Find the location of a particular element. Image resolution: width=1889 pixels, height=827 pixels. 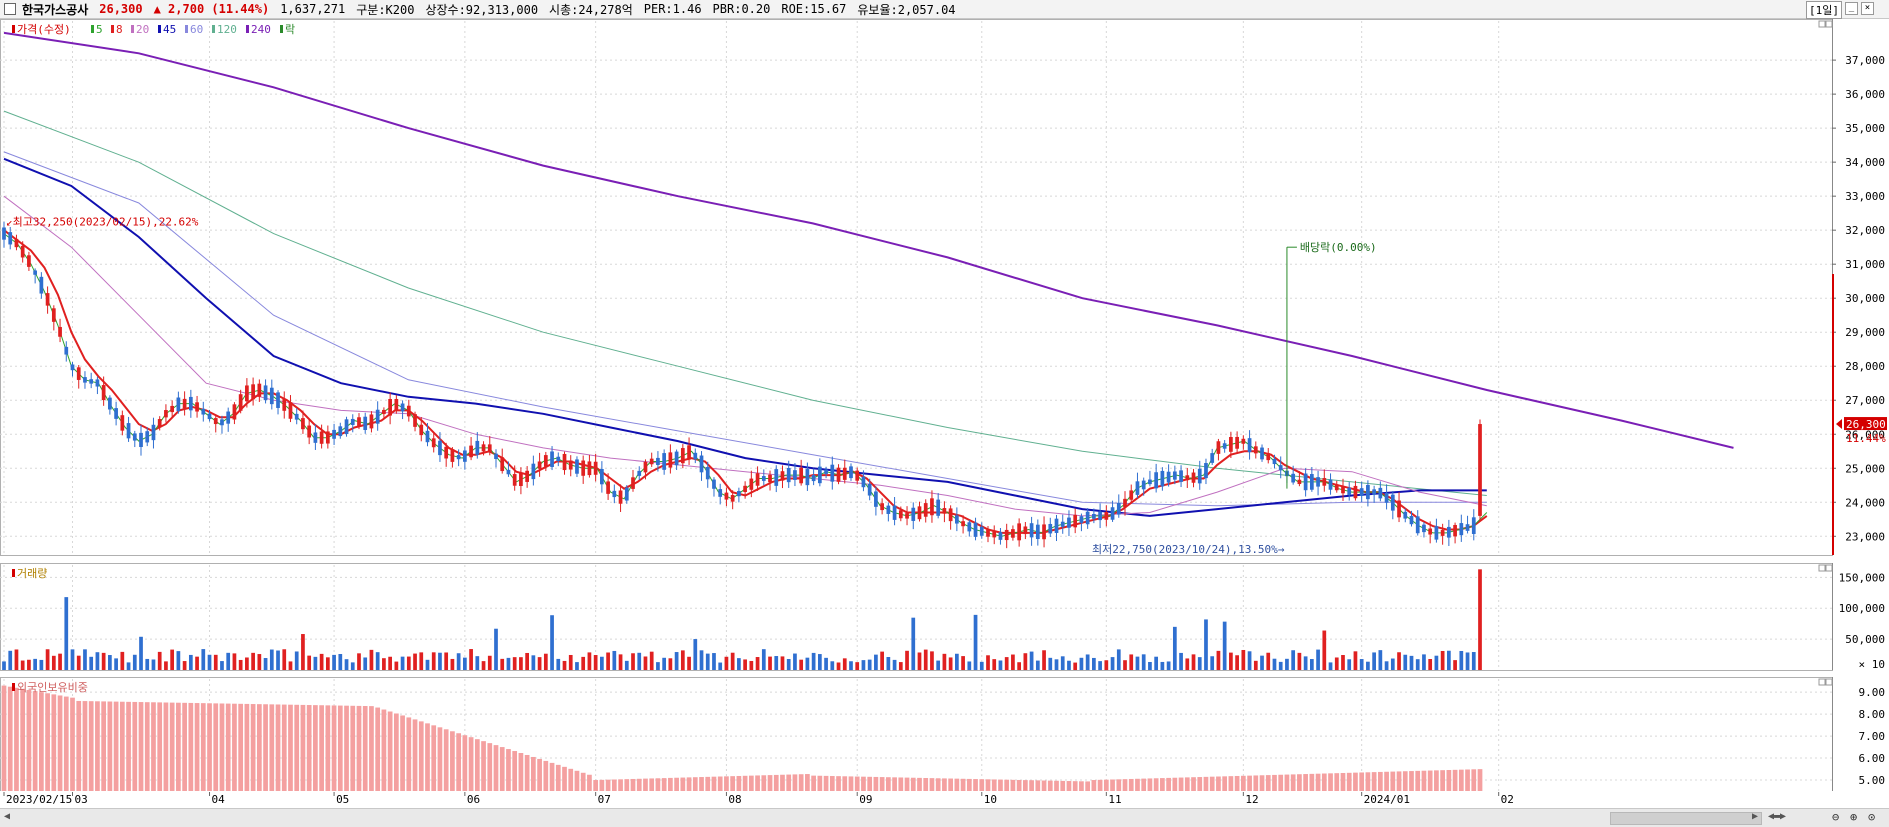

window-close-icon: × is located at coordinates (1867, 8).